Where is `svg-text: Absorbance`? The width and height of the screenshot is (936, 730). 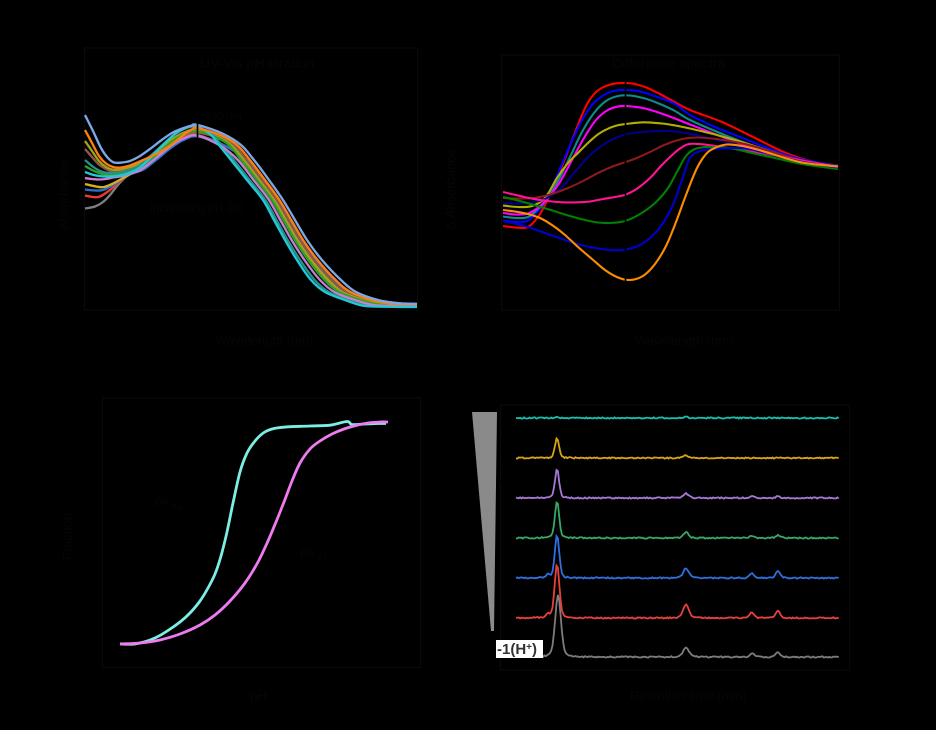
svg-text: Absorbance is located at coordinates (63, 195).